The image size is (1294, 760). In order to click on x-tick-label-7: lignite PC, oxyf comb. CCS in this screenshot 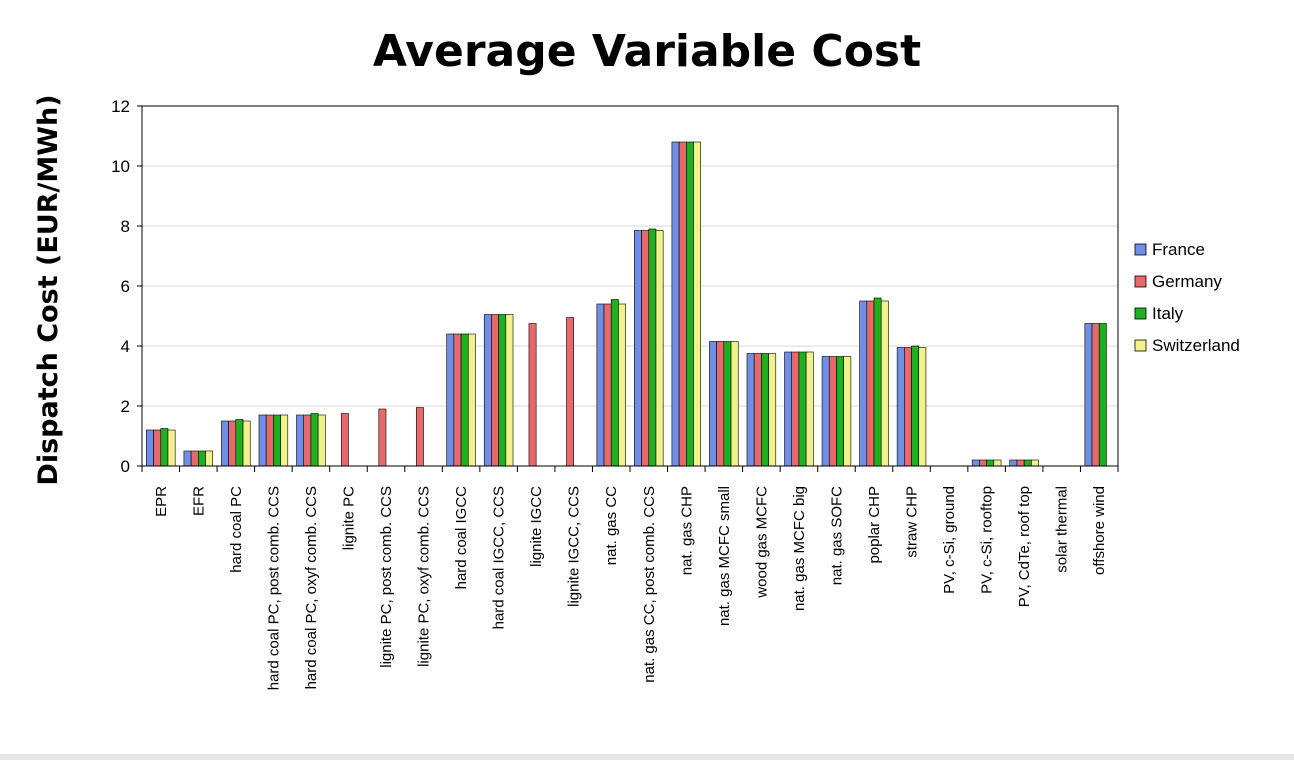, I will do `click(424, 576)`.